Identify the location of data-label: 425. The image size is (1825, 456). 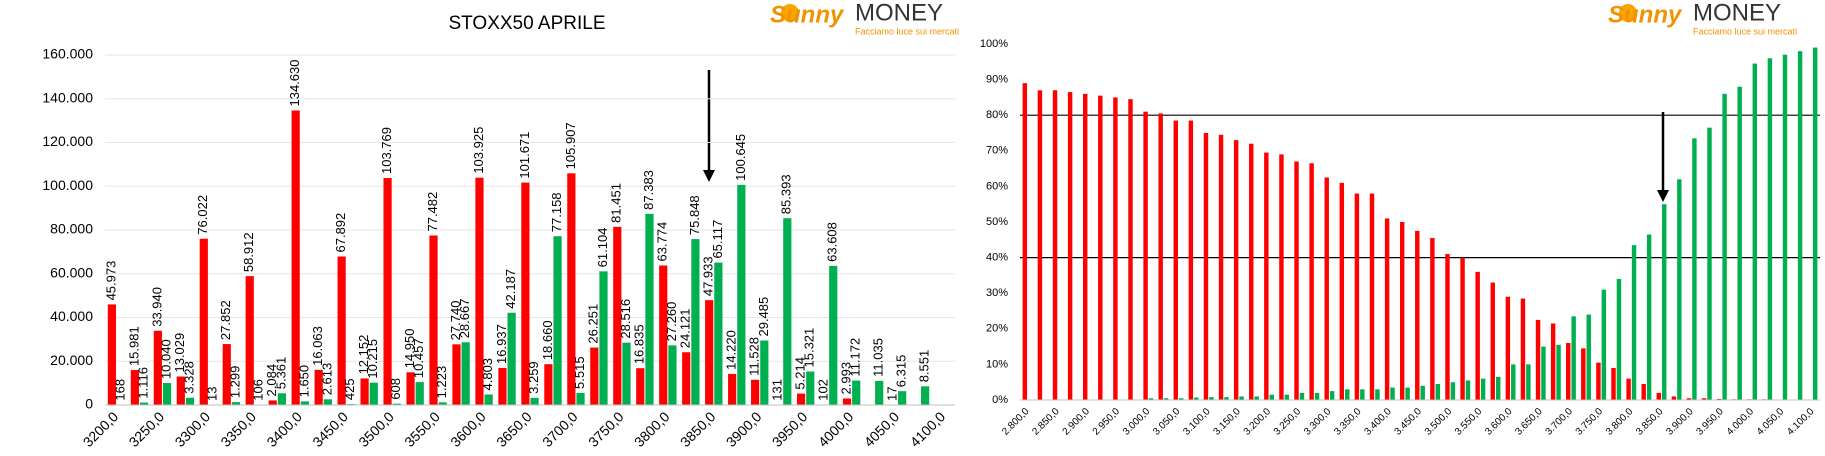
(349, 389).